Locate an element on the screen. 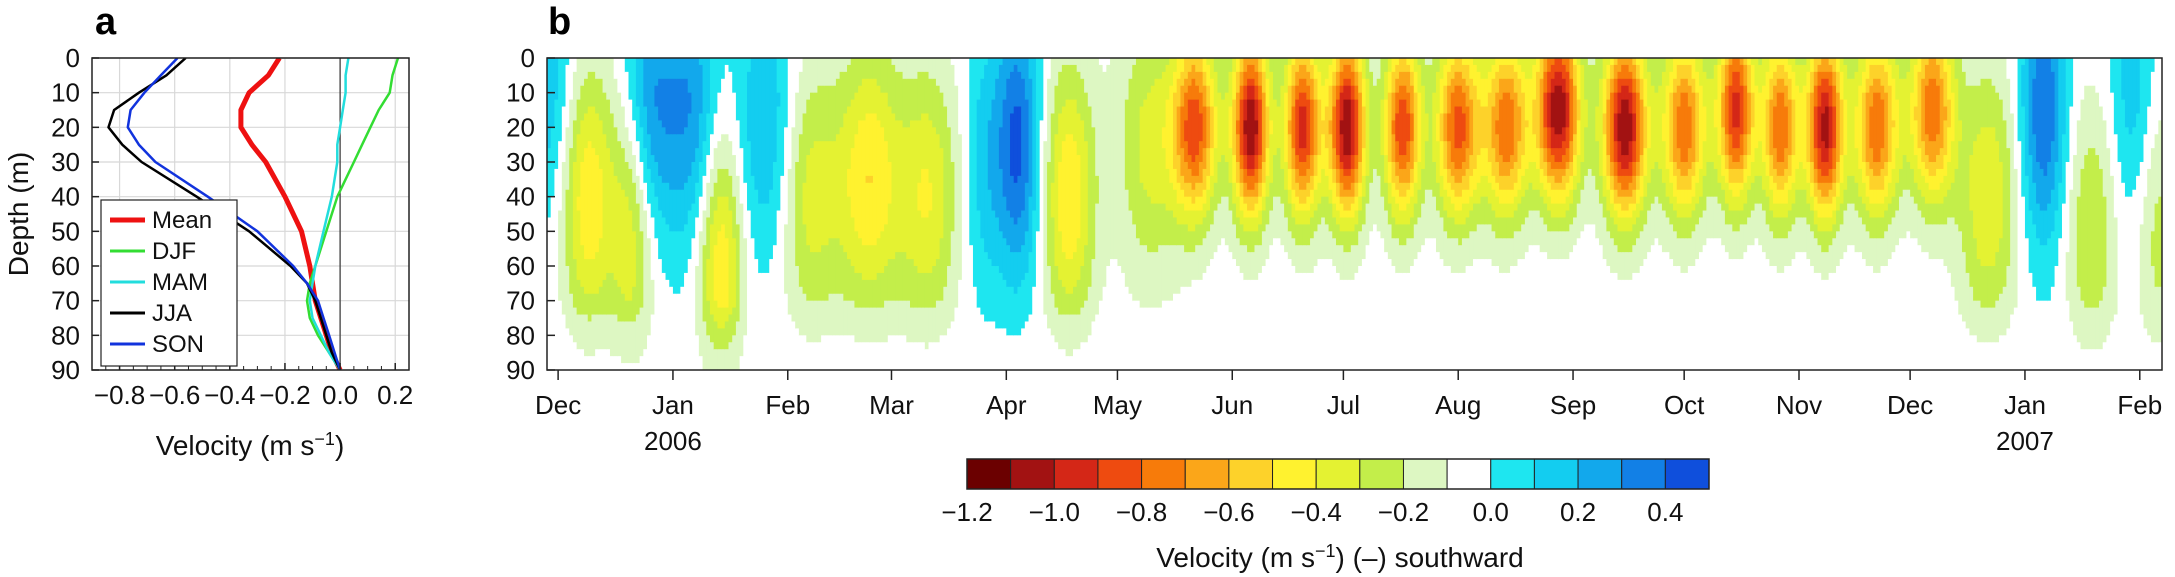 Image resolution: width=2175 pixels, height=577 pixels. colorbar-swatch is located at coordinates (1163, 474).